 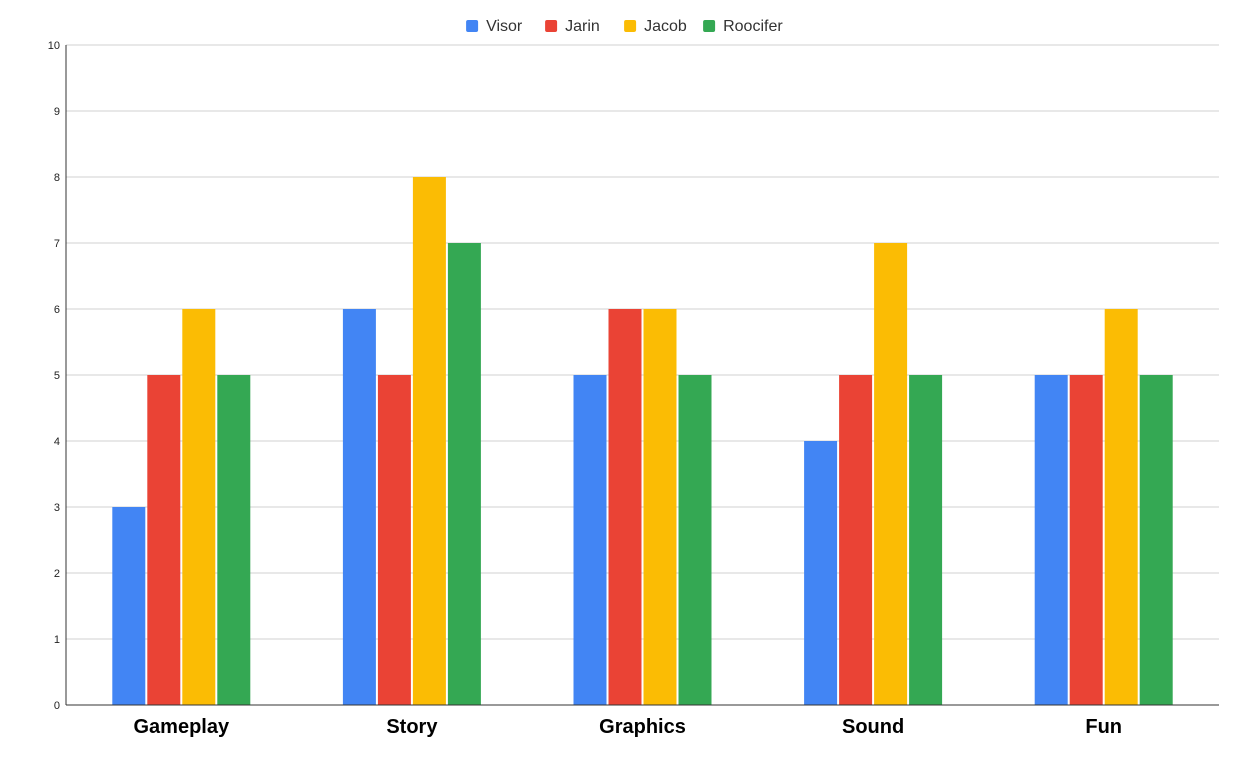 I want to click on bar-visor-sound, so click(x=821, y=573).